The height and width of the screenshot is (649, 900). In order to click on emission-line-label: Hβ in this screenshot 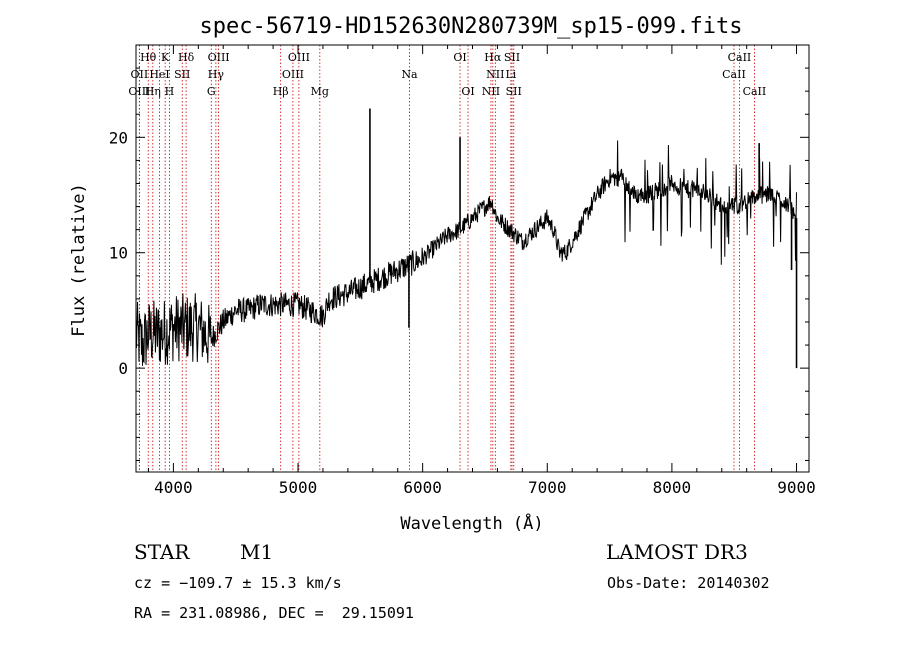, I will do `click(281, 91)`.